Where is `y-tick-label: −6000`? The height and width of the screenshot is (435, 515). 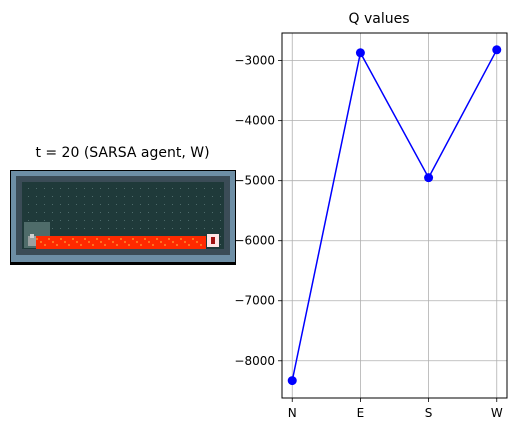 y-tick-label: −6000 is located at coordinates (254, 241).